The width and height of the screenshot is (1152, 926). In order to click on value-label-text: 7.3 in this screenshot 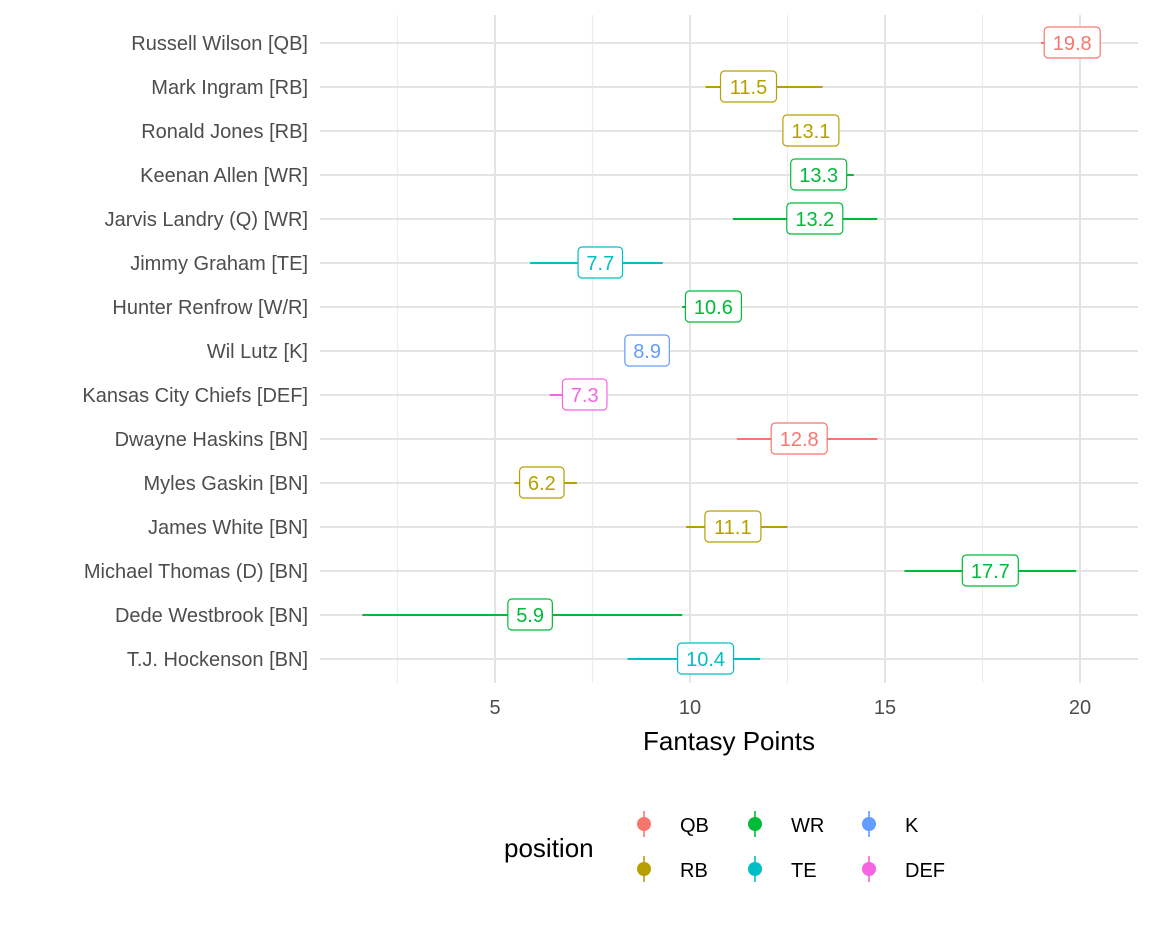, I will do `click(585, 396)`.